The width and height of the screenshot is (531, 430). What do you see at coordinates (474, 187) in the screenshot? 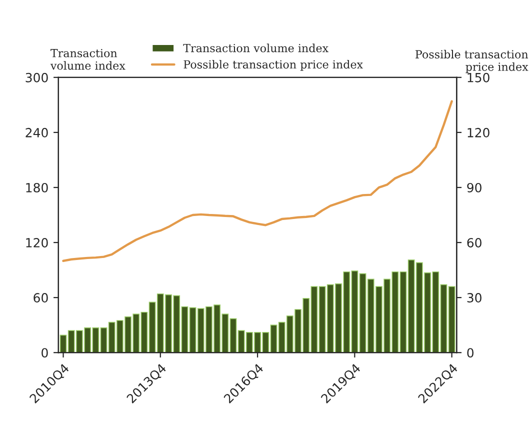
I see `y2-tick-label: 90` at bounding box center [474, 187].